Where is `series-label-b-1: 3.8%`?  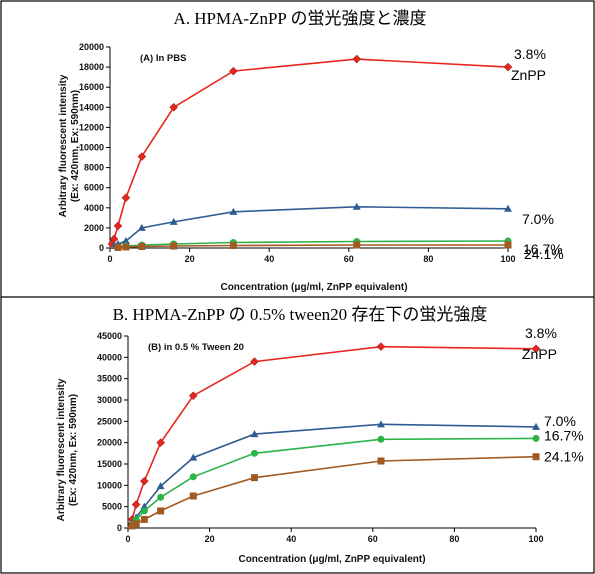
series-label-b-1: 3.8% is located at coordinates (541, 333).